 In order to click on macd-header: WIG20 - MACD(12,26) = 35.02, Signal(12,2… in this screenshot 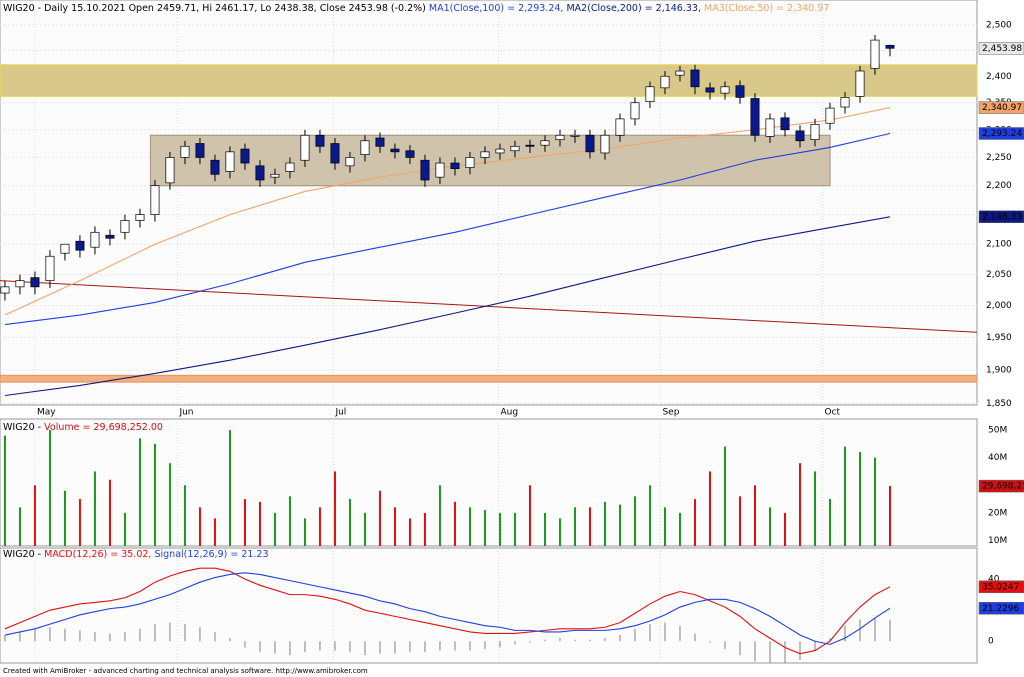, I will do `click(136, 554)`.